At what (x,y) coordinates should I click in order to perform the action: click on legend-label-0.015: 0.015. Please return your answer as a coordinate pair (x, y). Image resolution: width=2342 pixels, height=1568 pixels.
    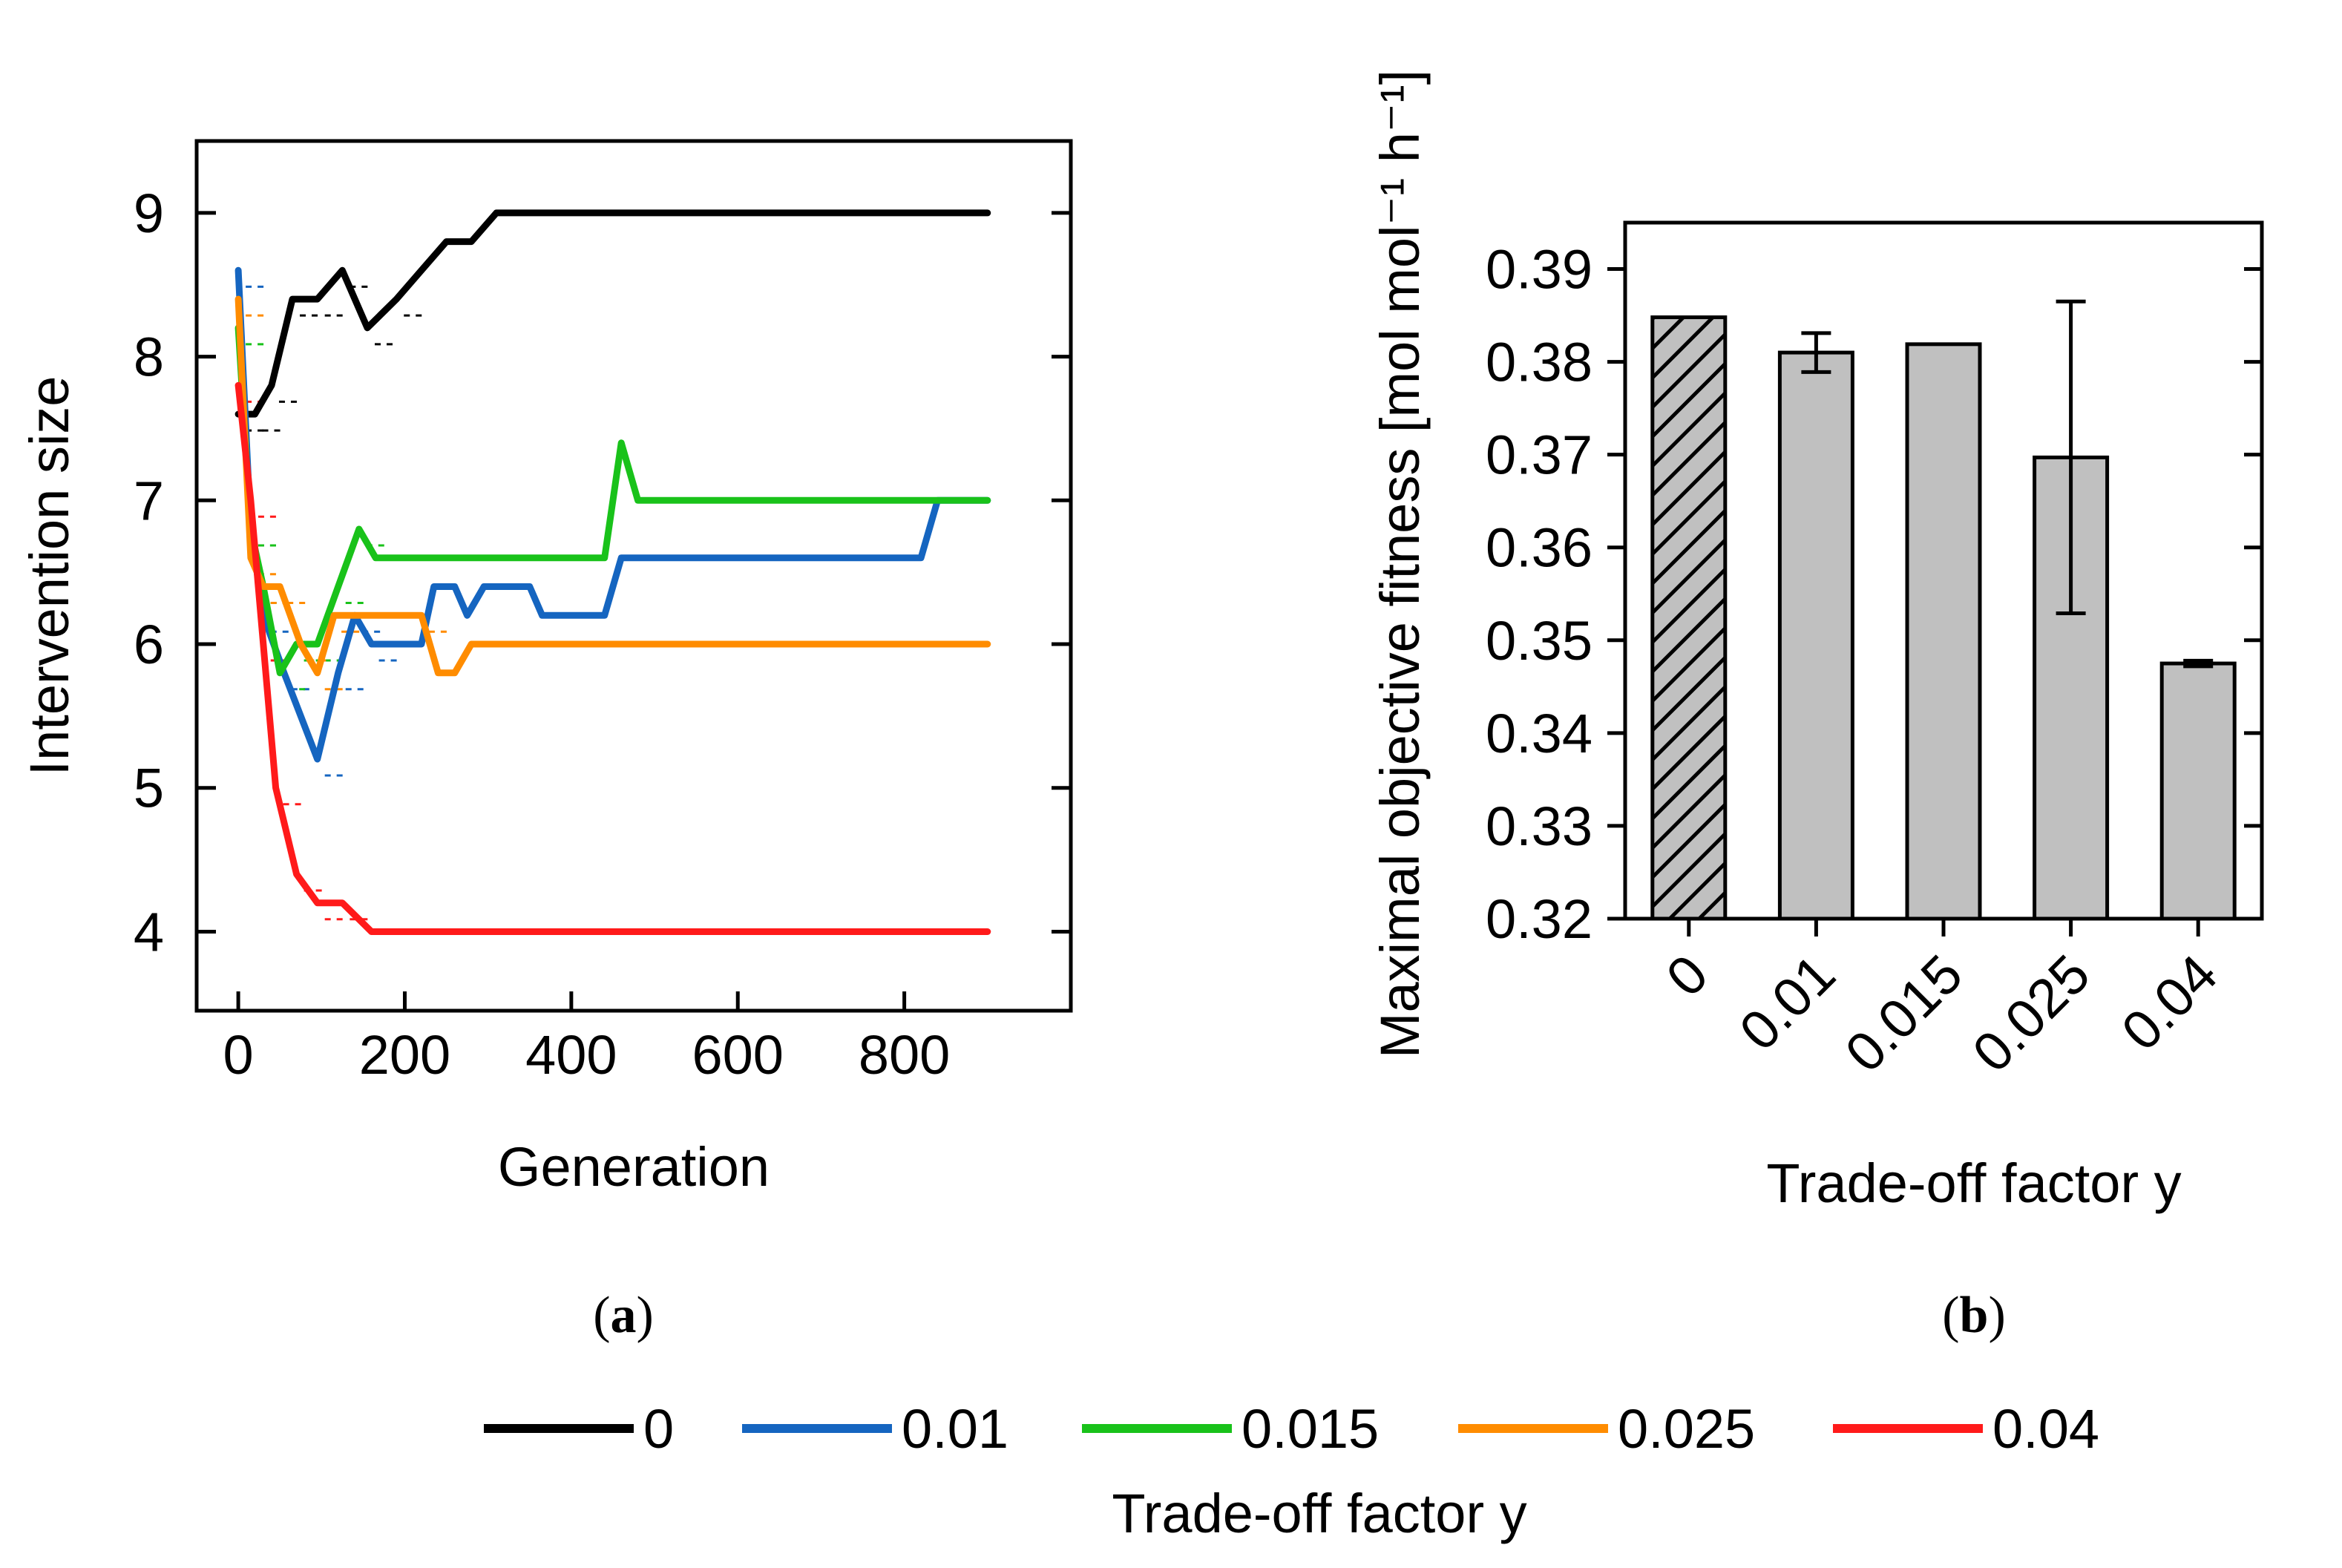
    Looking at the image, I should click on (1310, 1429).